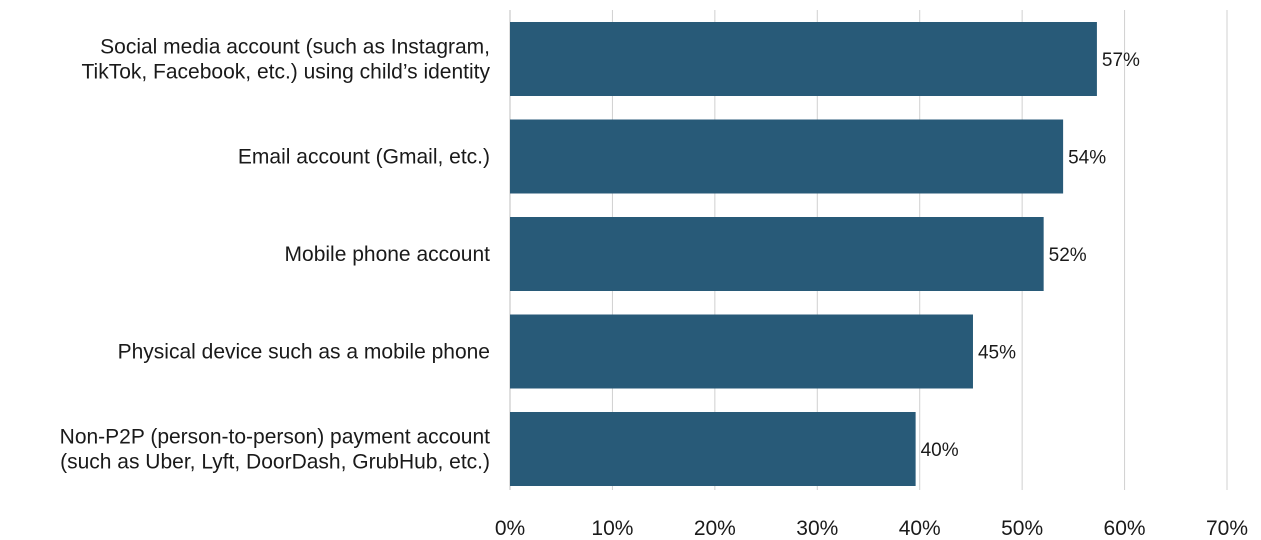 This screenshot has height=540, width=1261. What do you see at coordinates (364, 157) in the screenshot?
I see `category-label: Email account (Gmail, etc.)` at bounding box center [364, 157].